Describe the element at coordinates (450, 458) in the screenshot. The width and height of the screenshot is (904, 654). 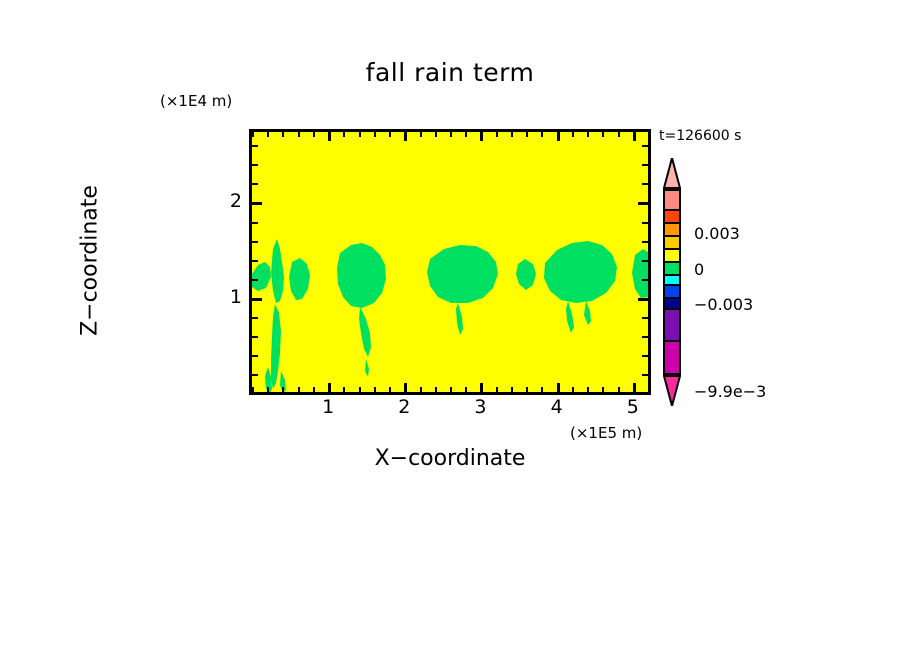
I see `x-axis-title: X−coordinate` at that location.